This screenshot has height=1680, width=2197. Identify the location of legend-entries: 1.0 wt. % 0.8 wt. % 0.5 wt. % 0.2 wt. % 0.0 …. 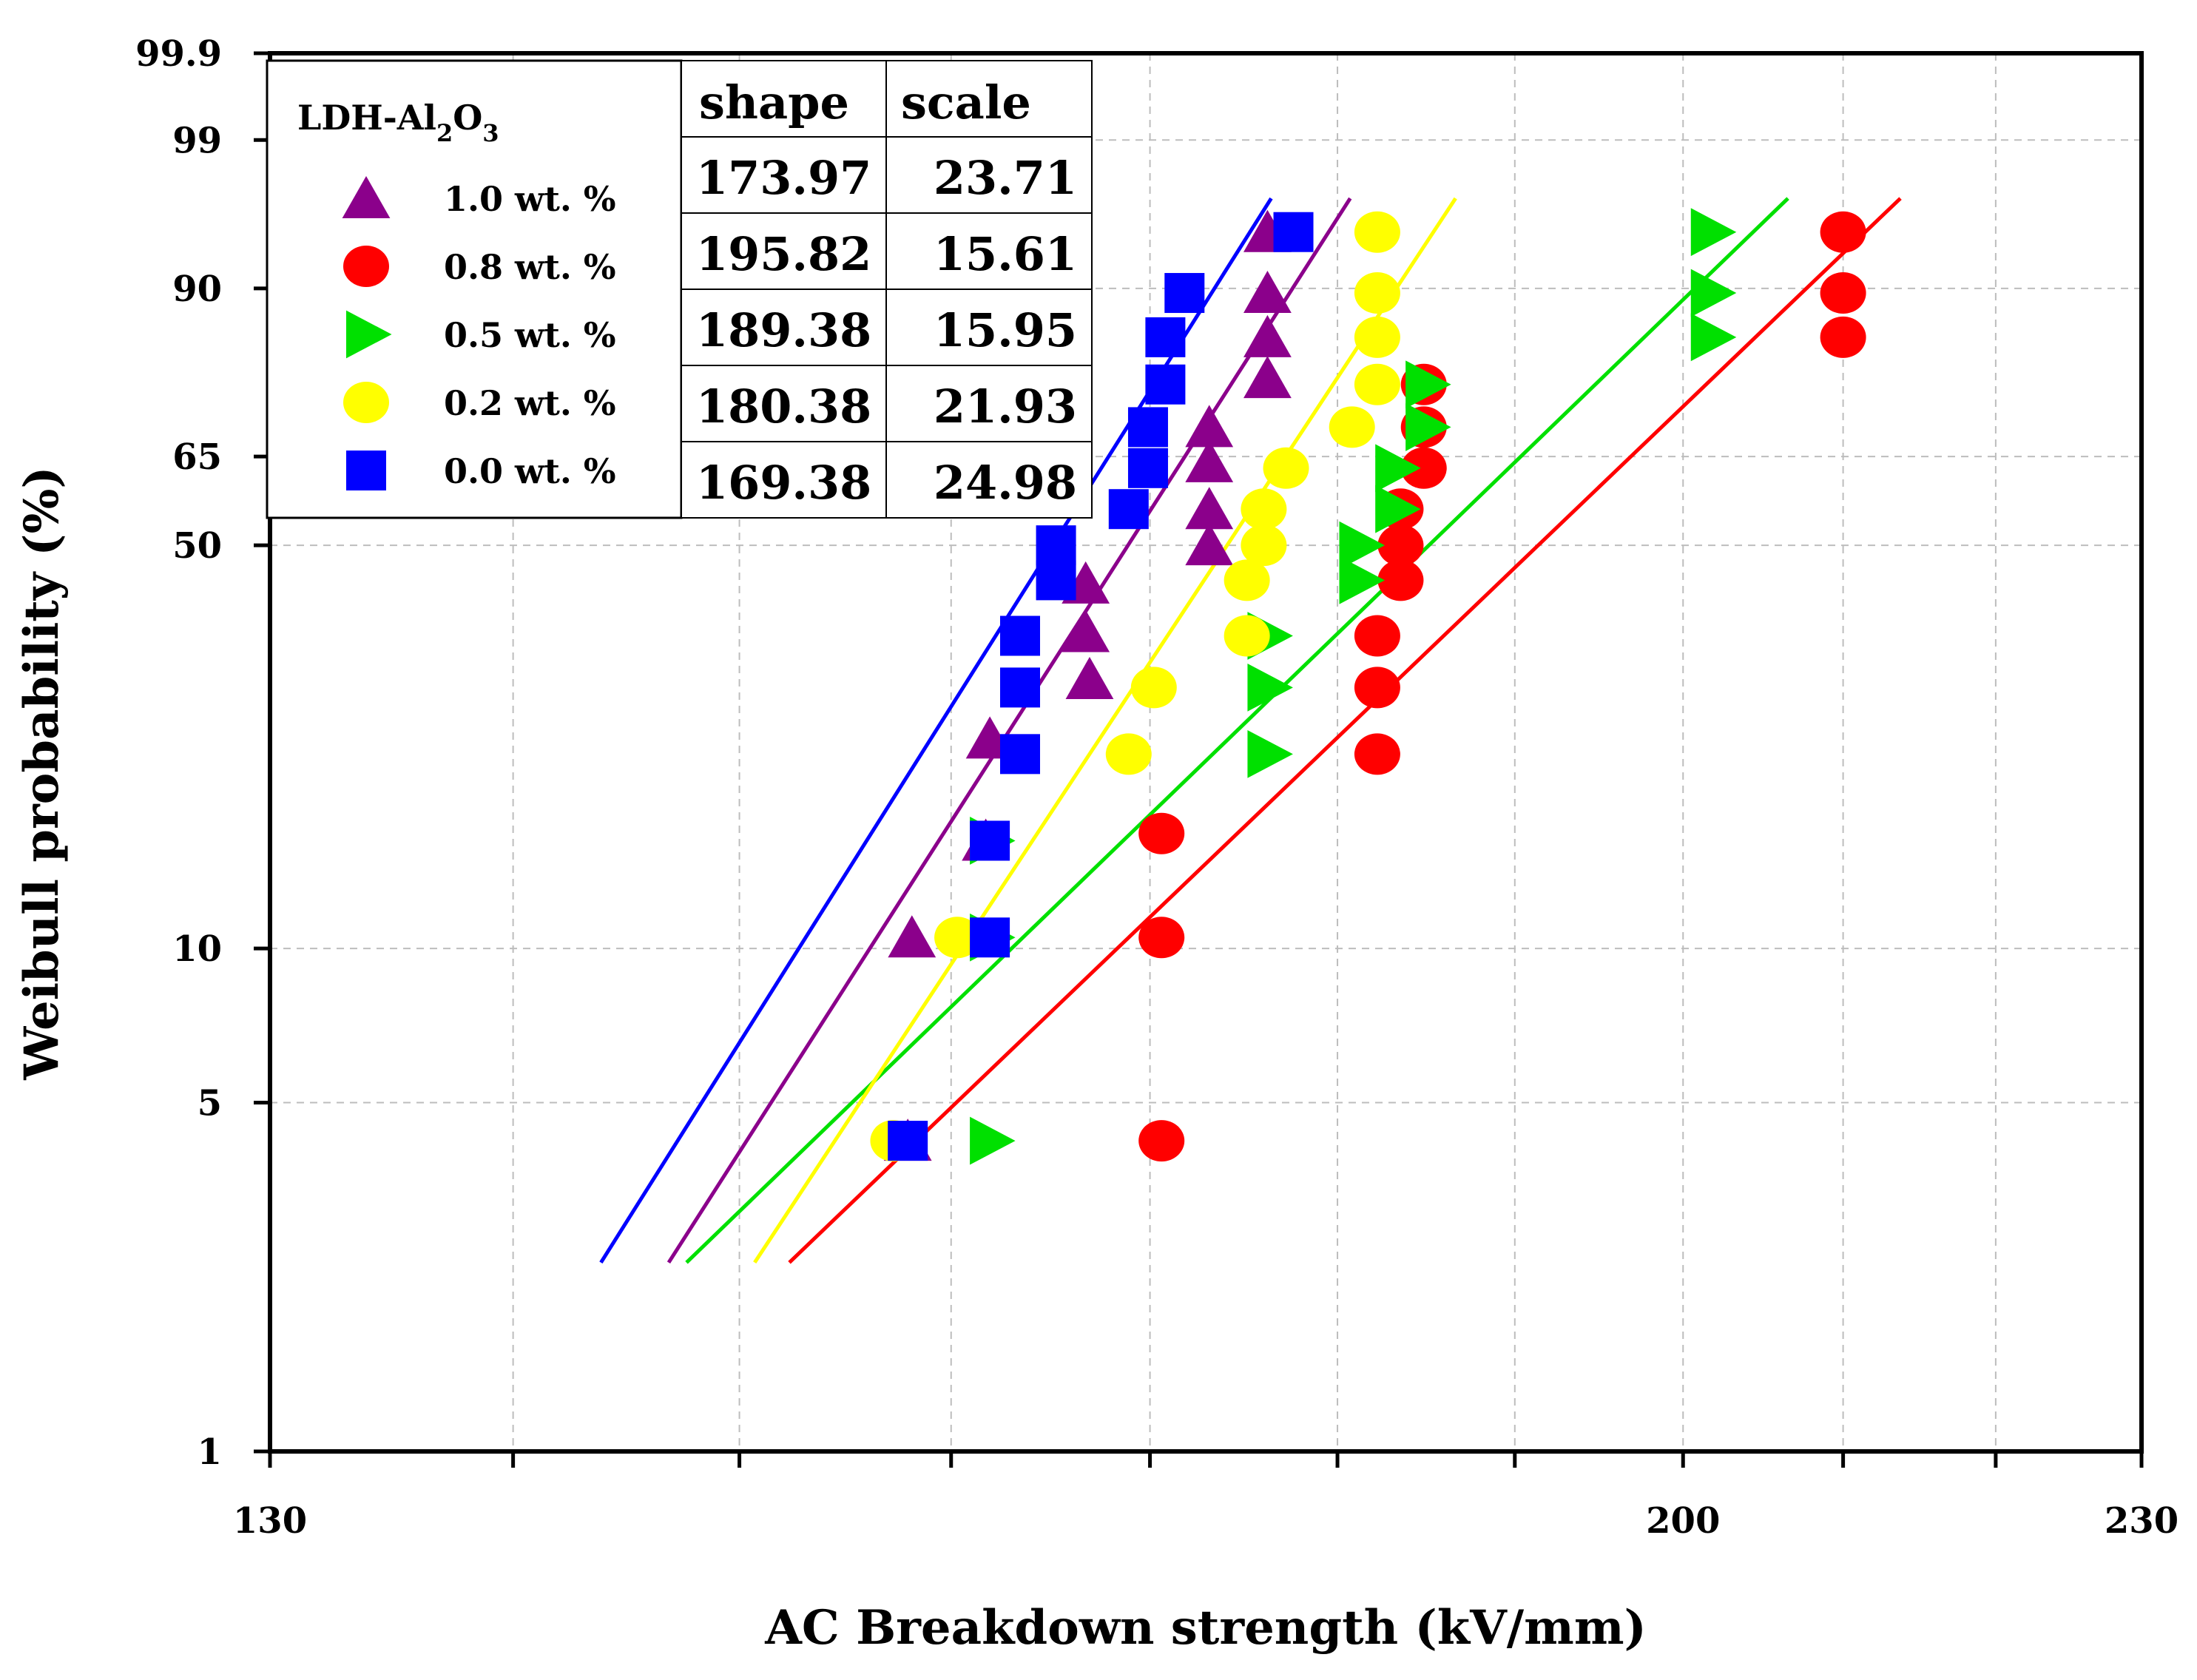
(479, 334).